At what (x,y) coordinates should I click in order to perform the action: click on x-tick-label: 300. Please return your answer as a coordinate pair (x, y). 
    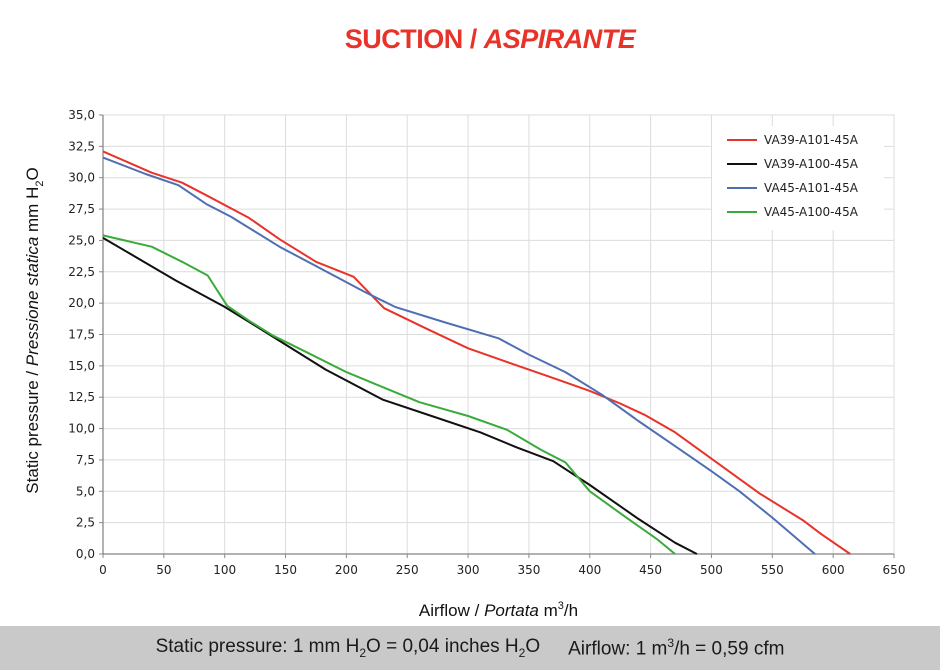
    Looking at the image, I should click on (468, 570).